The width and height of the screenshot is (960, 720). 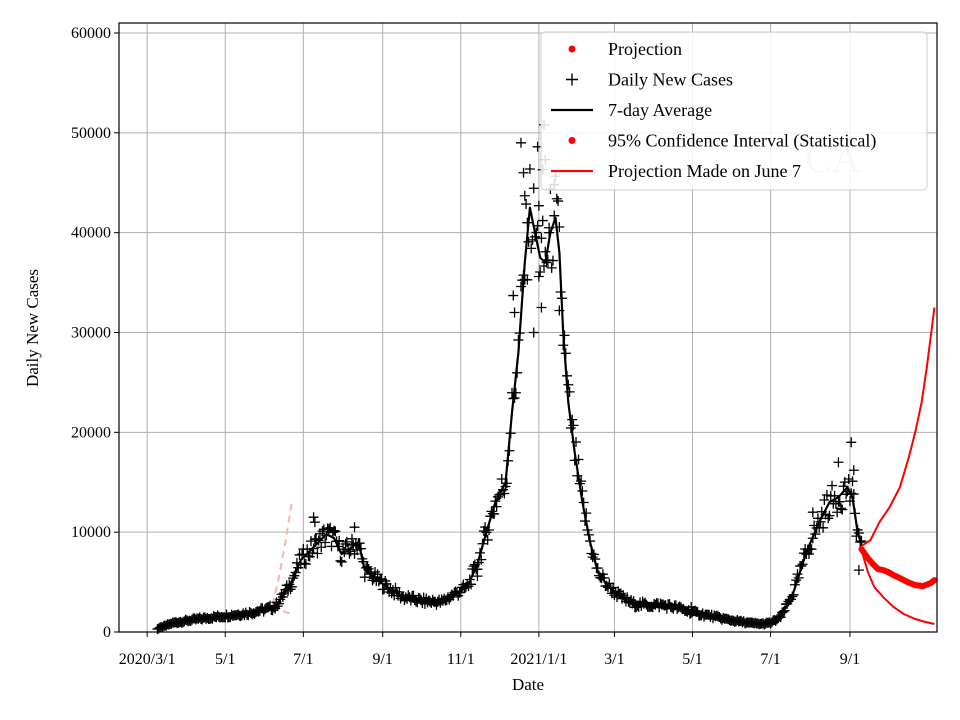 I want to click on y-tick-label: 30000, so click(x=91, y=332).